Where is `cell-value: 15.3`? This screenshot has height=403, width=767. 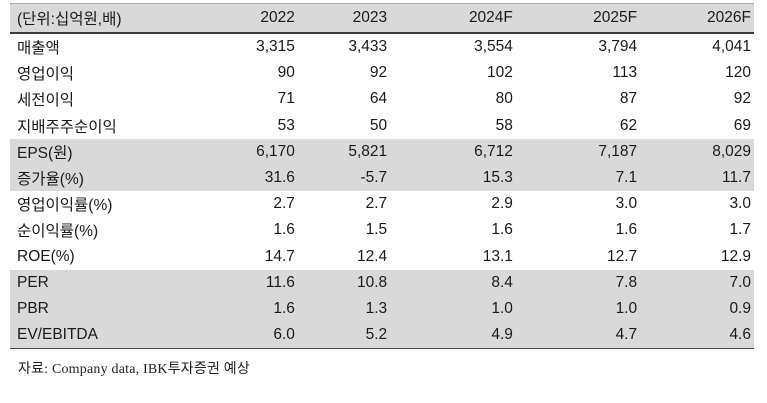 cell-value: 15.3 is located at coordinates (453, 178).